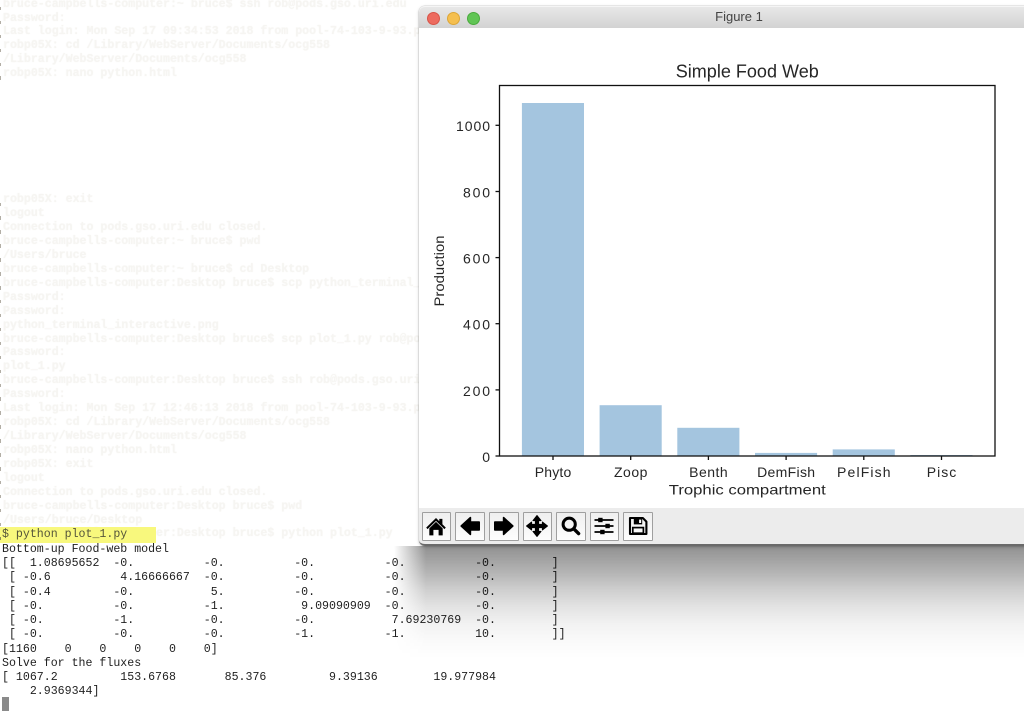 This screenshot has width=1024, height=717. Describe the element at coordinates (486, 457) in the screenshot. I see `svg-text: 0` at that location.